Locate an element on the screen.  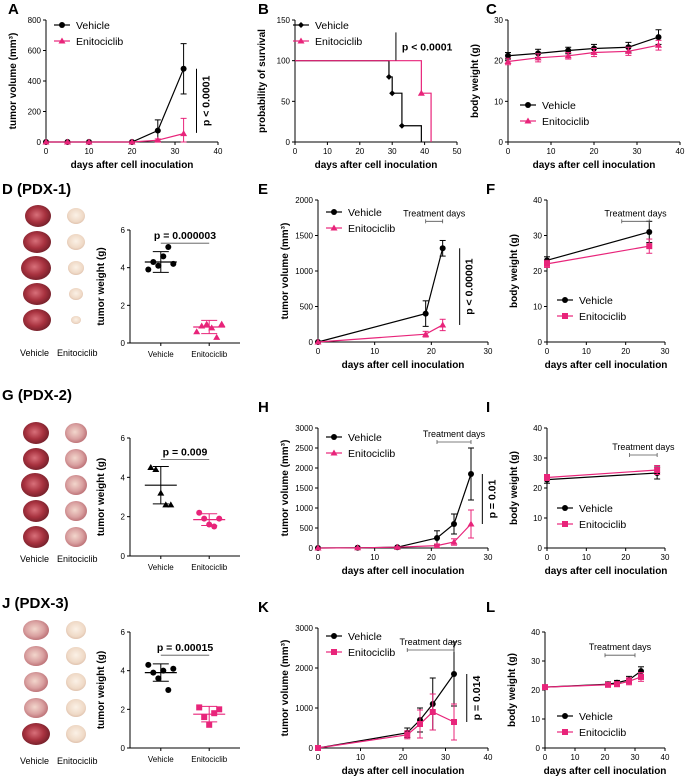
y-tick-label: 40 is located at coordinates (537, 200).